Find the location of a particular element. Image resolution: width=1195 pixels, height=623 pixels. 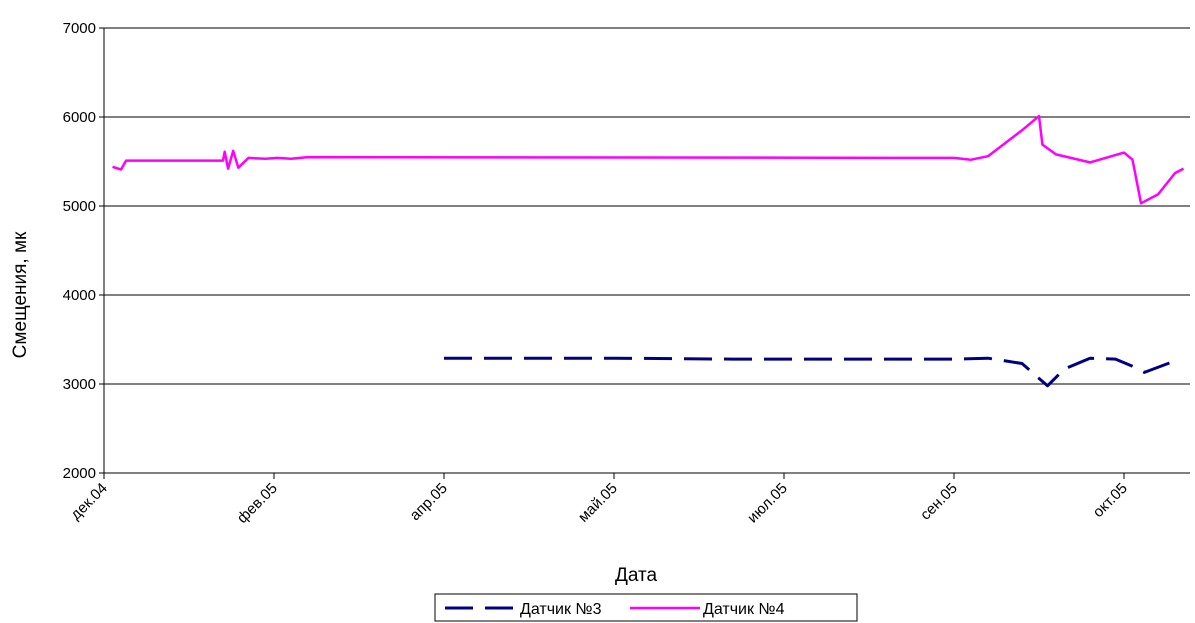

y-tick-label: 3000 is located at coordinates (79, 384).